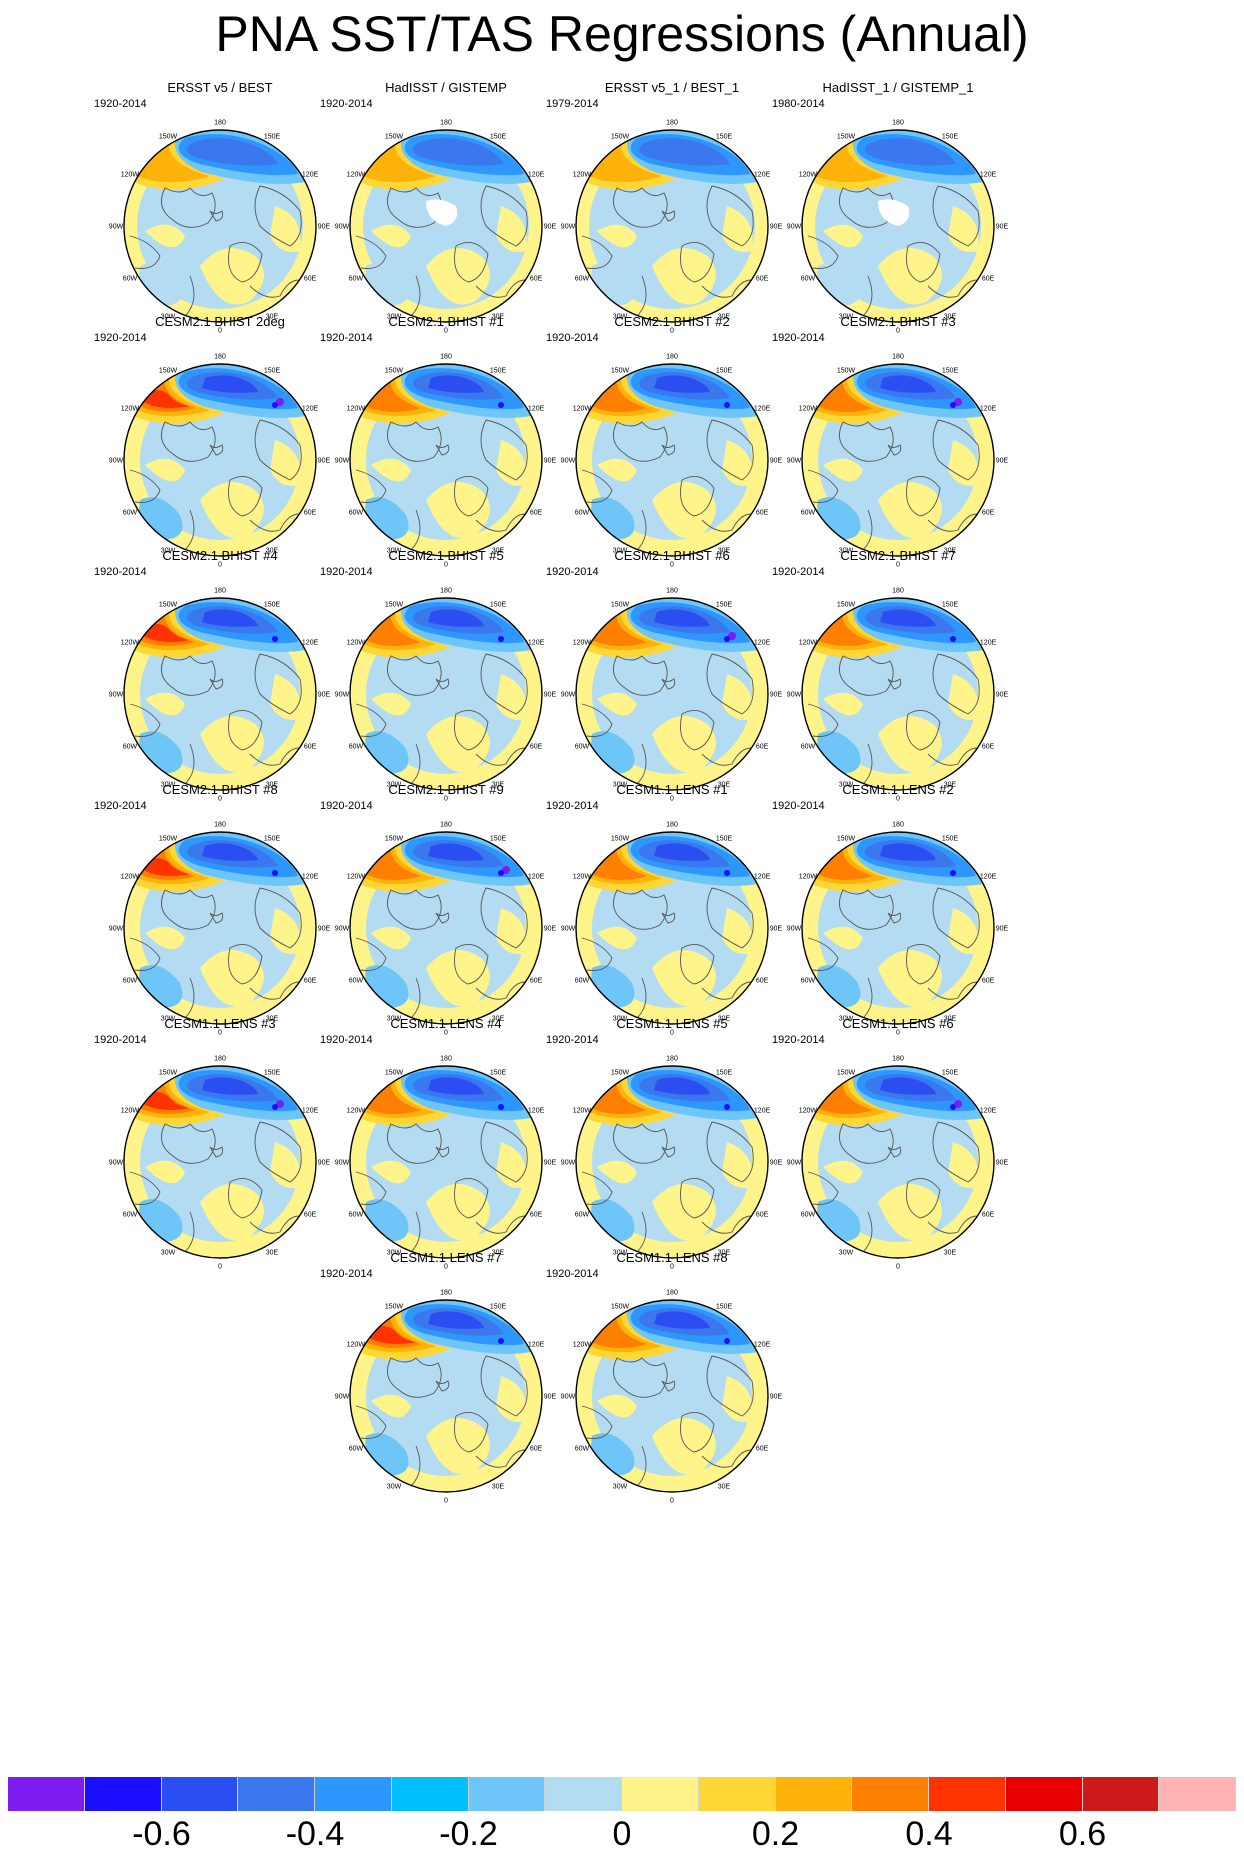 The height and width of the screenshot is (1860, 1244). What do you see at coordinates (220, 1023) in the screenshot?
I see `panel-title: CESM1.1 LENS #3` at bounding box center [220, 1023].